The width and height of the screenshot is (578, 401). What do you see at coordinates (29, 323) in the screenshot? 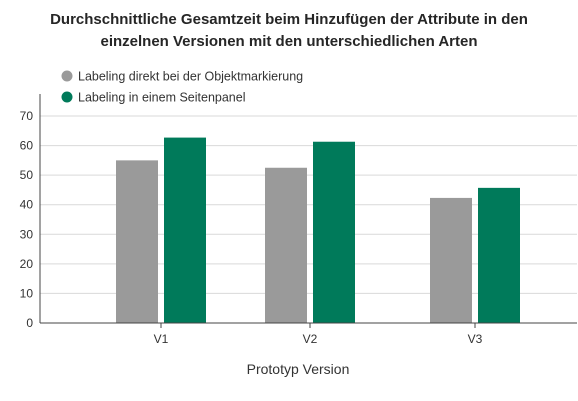
I see `y-tick-label: 0` at bounding box center [29, 323].